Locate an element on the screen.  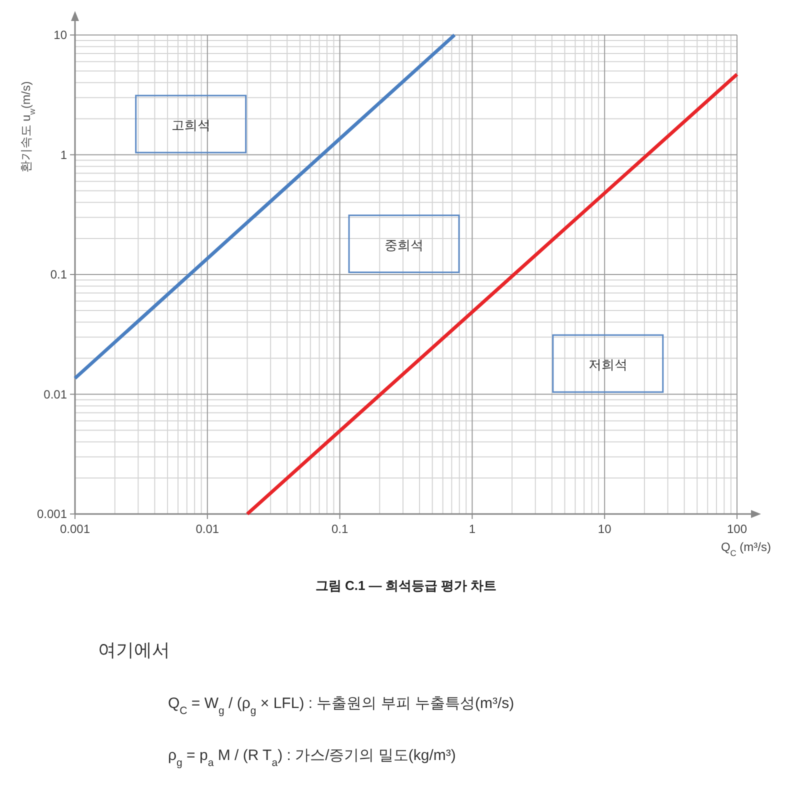
annotation: 고희석 is located at coordinates (190, 125).